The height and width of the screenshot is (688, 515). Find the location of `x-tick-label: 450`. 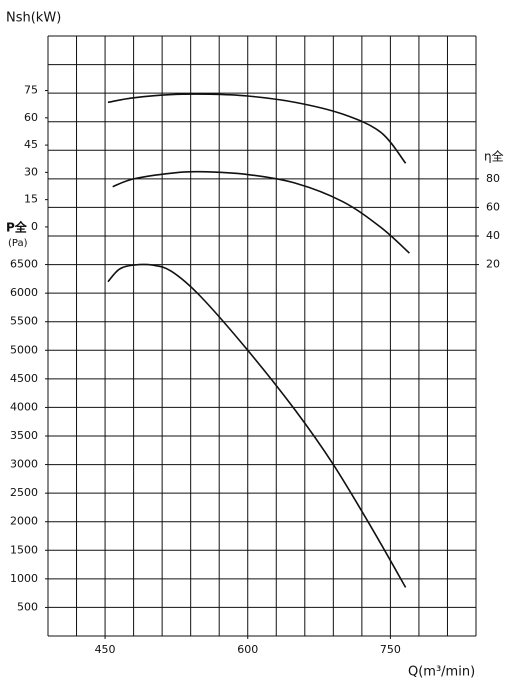

x-tick-label: 450 is located at coordinates (105, 649).